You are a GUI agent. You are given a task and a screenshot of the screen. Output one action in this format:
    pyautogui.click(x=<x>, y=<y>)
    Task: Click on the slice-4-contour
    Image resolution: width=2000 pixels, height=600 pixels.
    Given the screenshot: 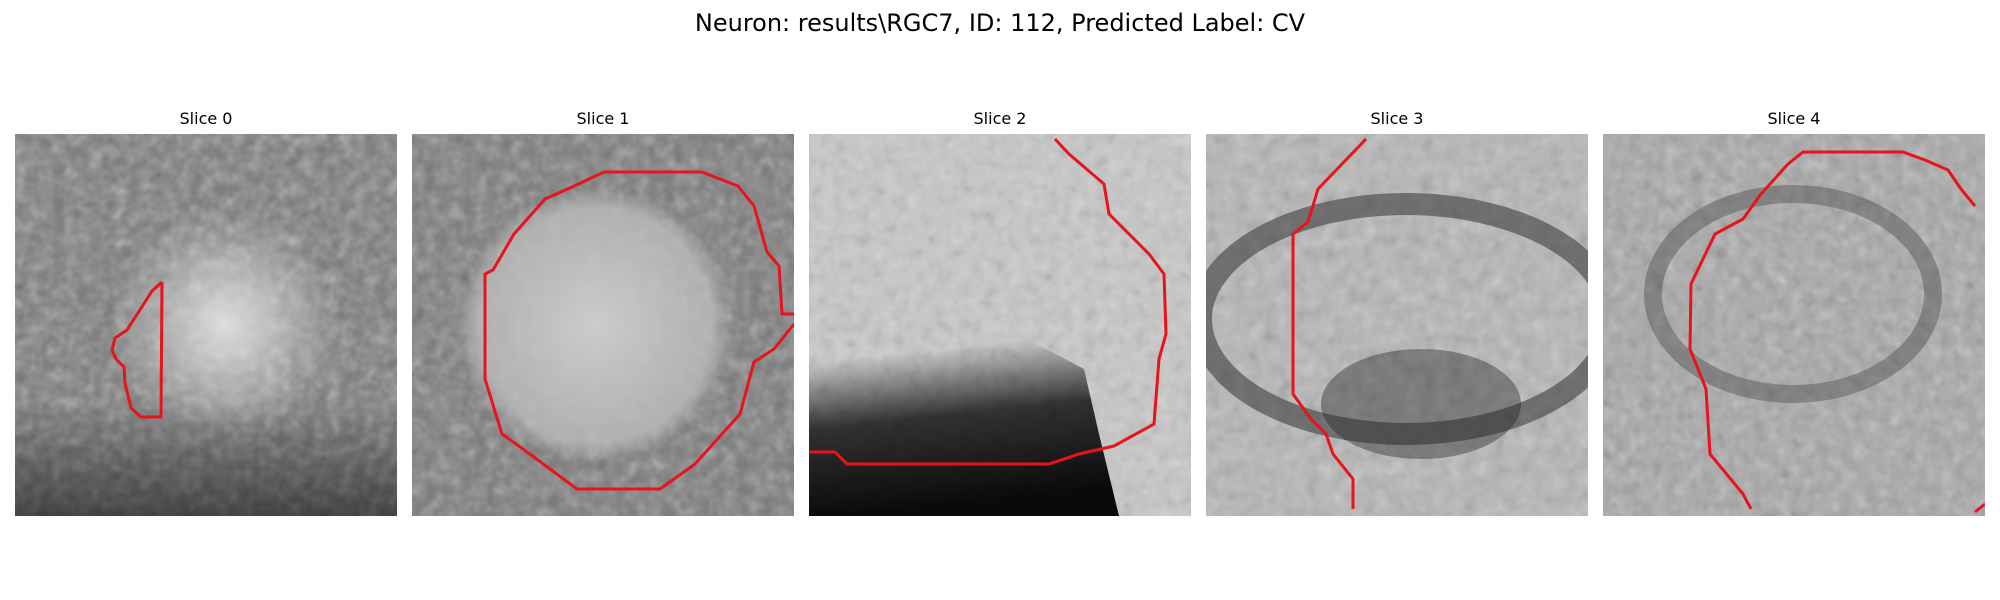 What is the action you would take?
    pyautogui.click(x=1832, y=330)
    